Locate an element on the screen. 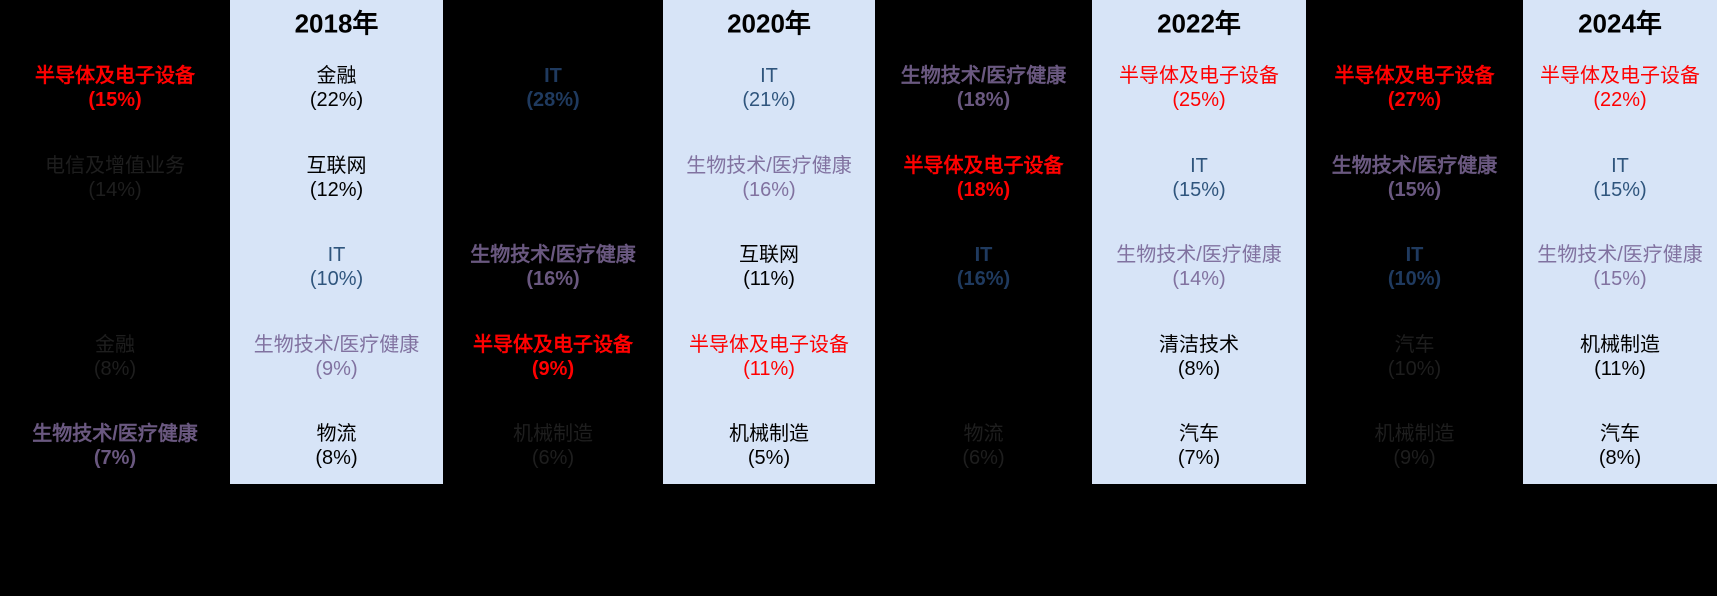 The height and width of the screenshot is (596, 1717). industry-share: (22%) is located at coordinates (336, 100).